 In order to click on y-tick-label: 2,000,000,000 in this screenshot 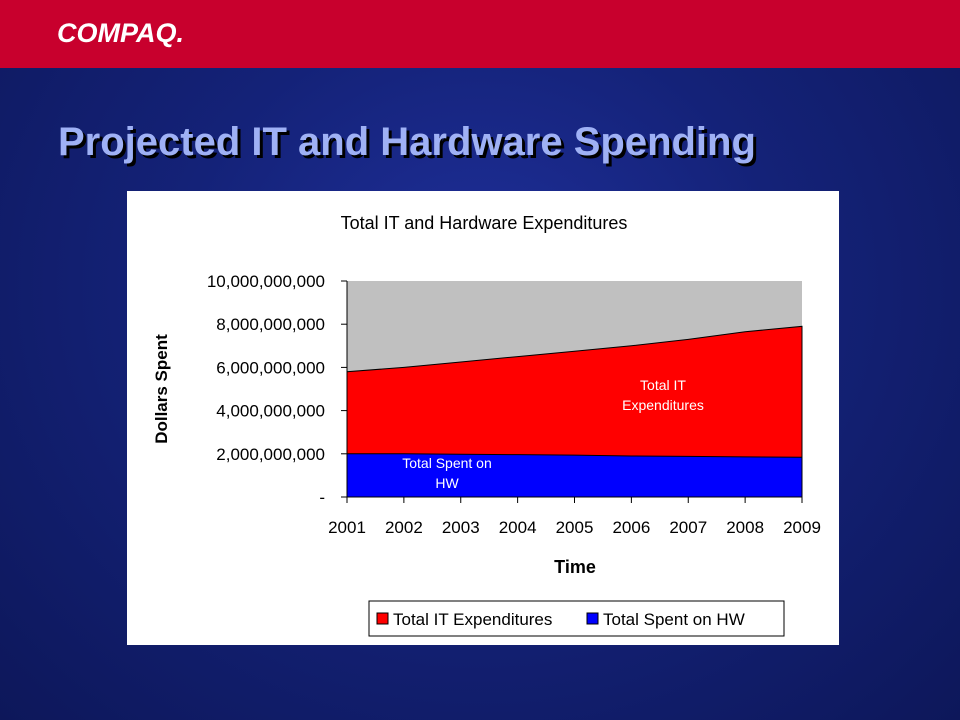, I will do `click(270, 454)`.